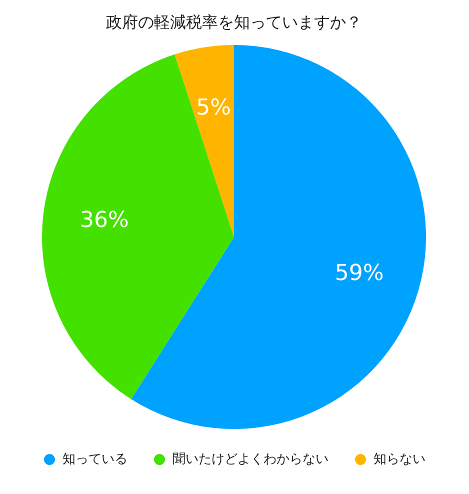 Image resolution: width=469 pixels, height=494 pixels. What do you see at coordinates (359, 273) in the screenshot?
I see `data-label: 59%` at bounding box center [359, 273].